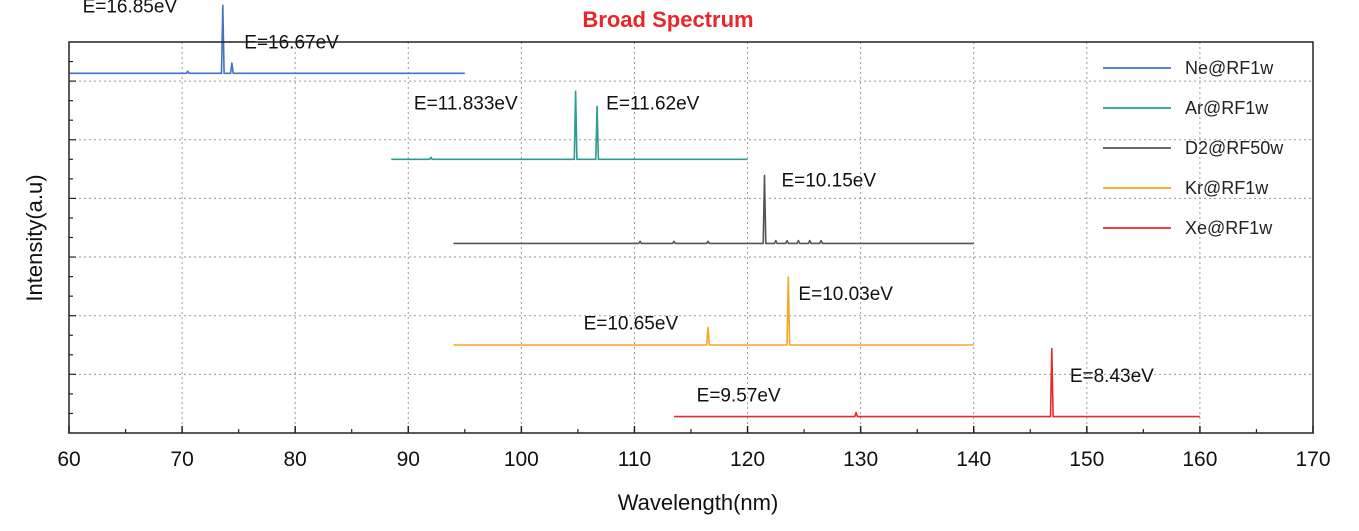 The image size is (1359, 531). What do you see at coordinates (667, 19) in the screenshot?
I see `chart-title: Broad Spectrum` at bounding box center [667, 19].